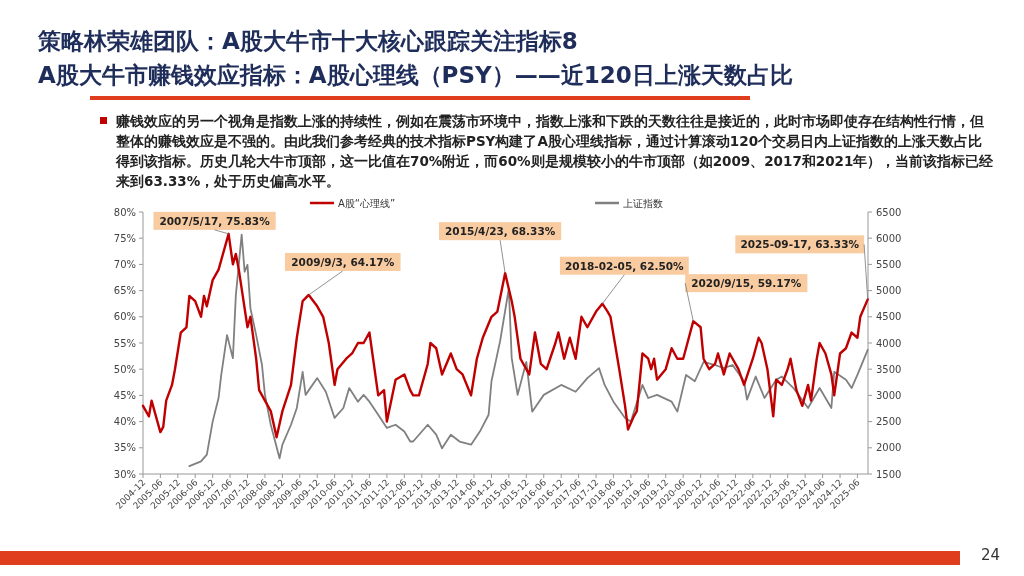 The height and width of the screenshot is (576, 1024). I want to click on y-tick-label: 55%, so click(124, 343).